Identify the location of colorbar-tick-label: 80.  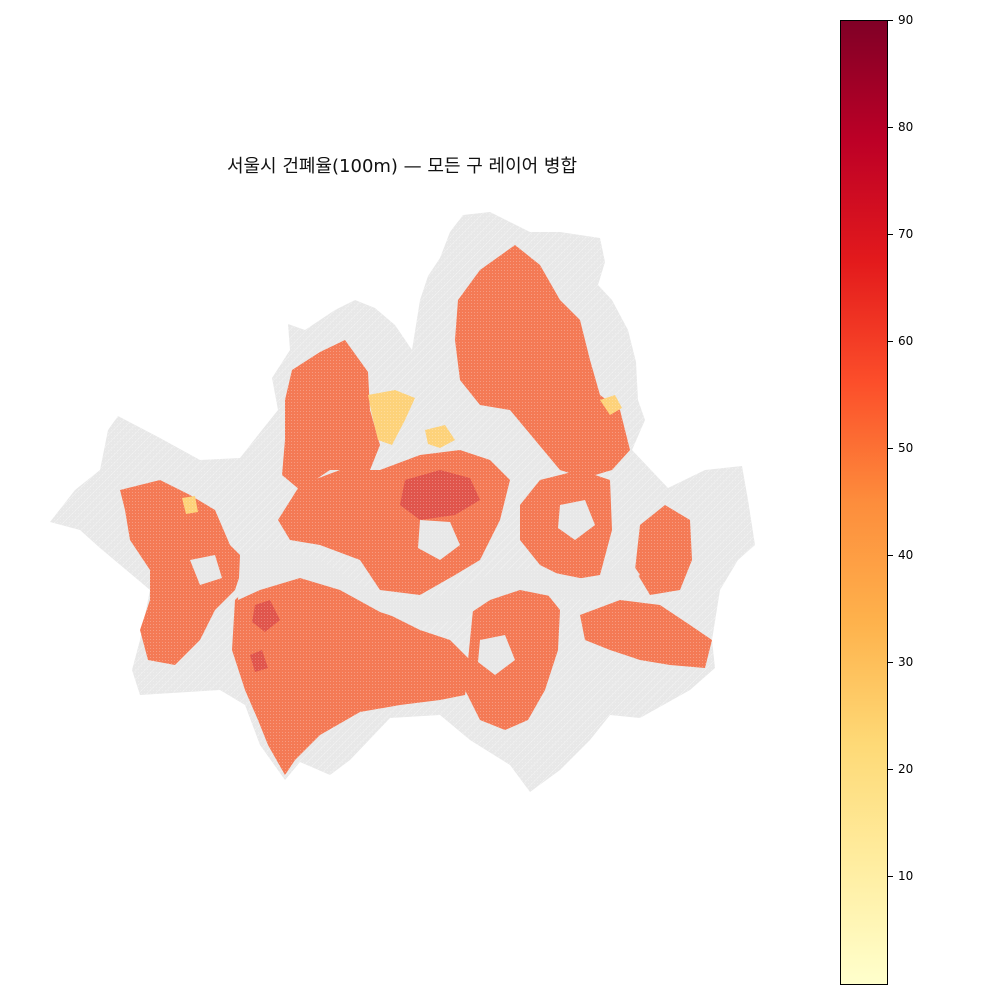
(906, 127).